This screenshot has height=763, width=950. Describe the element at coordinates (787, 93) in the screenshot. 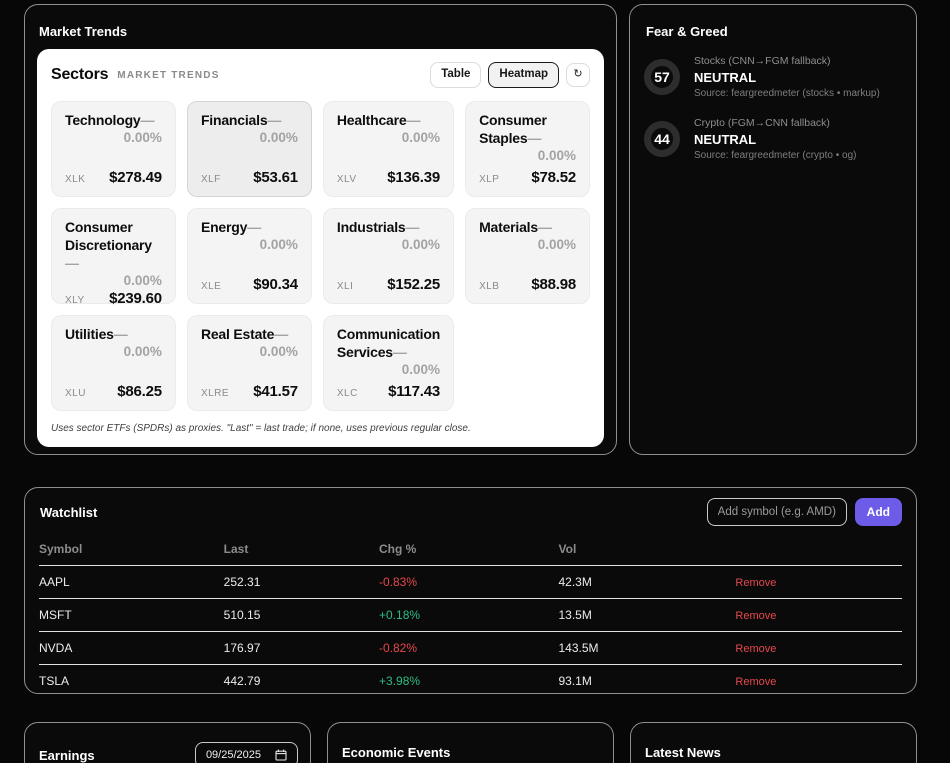

I see `gauge-source: Source: feargreedmeter (stocks • markup)` at that location.